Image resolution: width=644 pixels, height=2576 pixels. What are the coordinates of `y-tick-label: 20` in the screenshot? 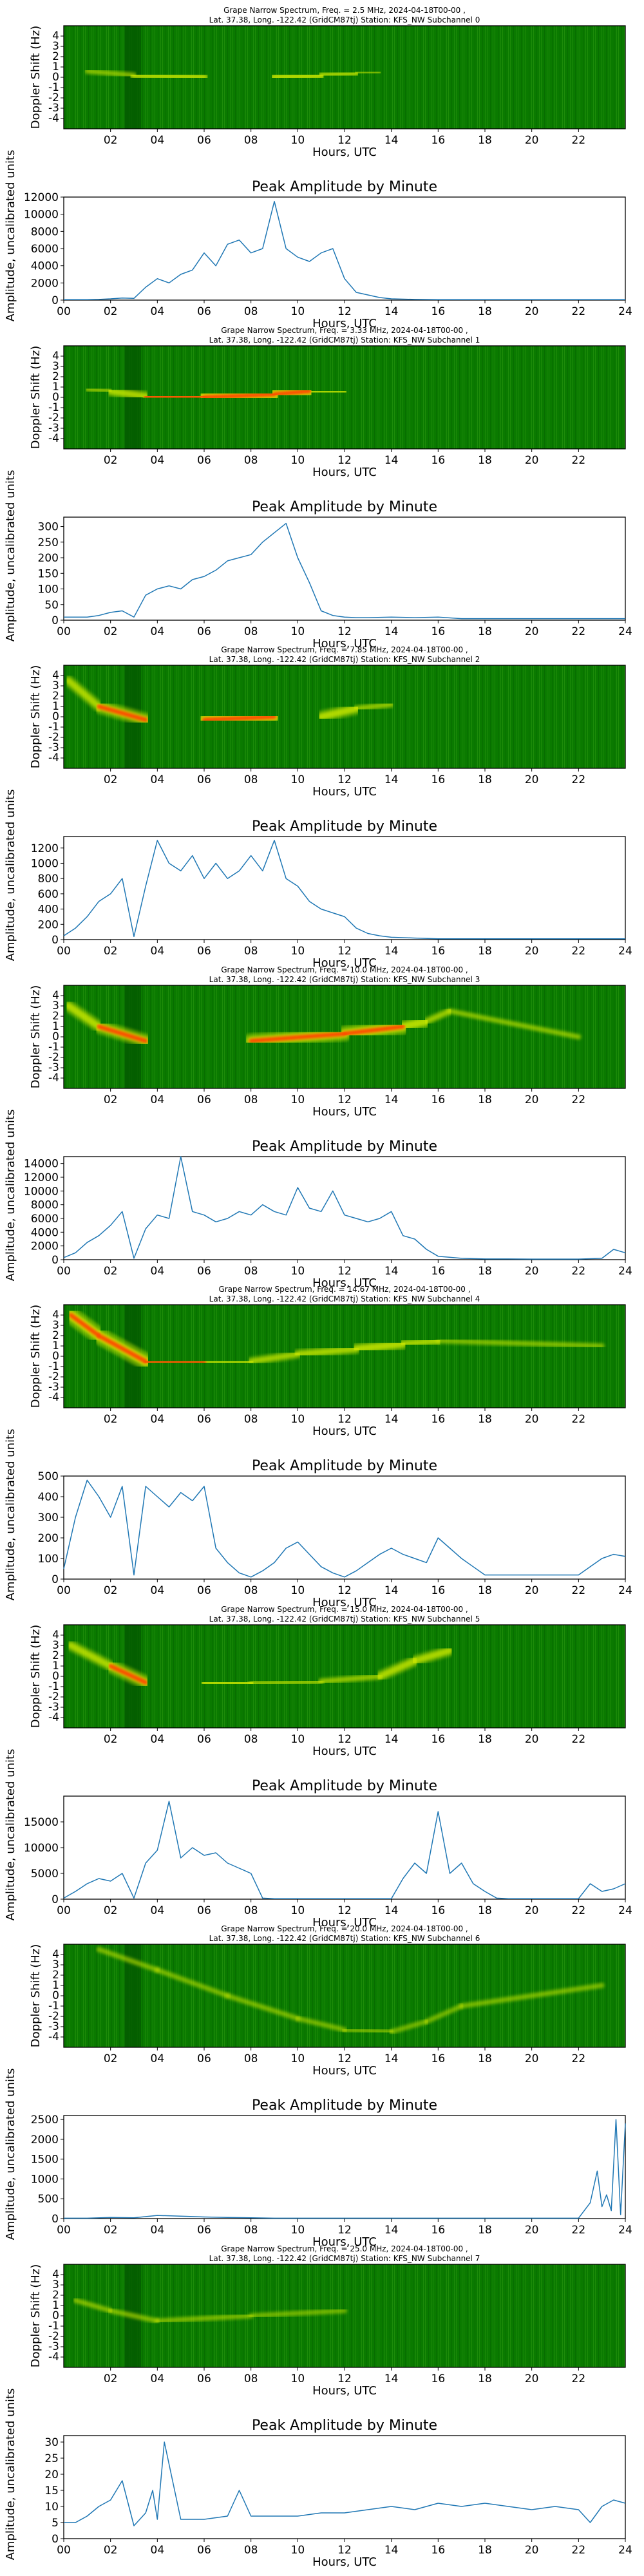 It's located at (52, 2474).